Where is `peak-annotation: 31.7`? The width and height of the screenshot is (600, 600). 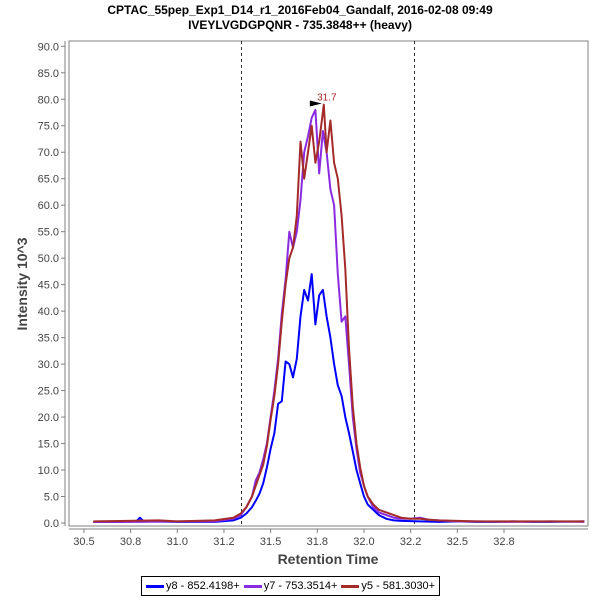
peak-annotation: 31.7 is located at coordinates (323, 100).